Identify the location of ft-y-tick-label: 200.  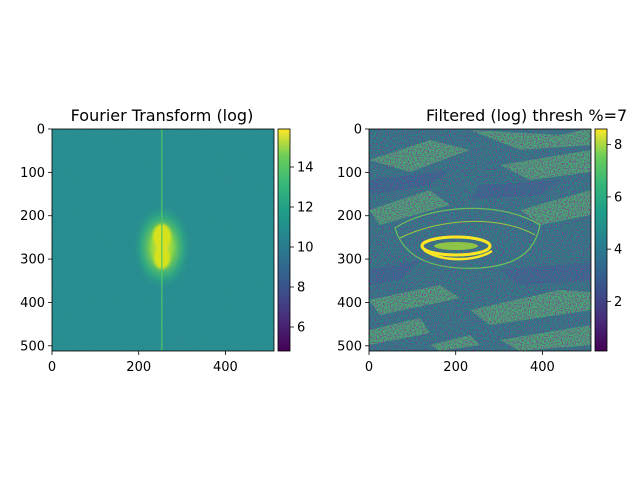
(32, 216).